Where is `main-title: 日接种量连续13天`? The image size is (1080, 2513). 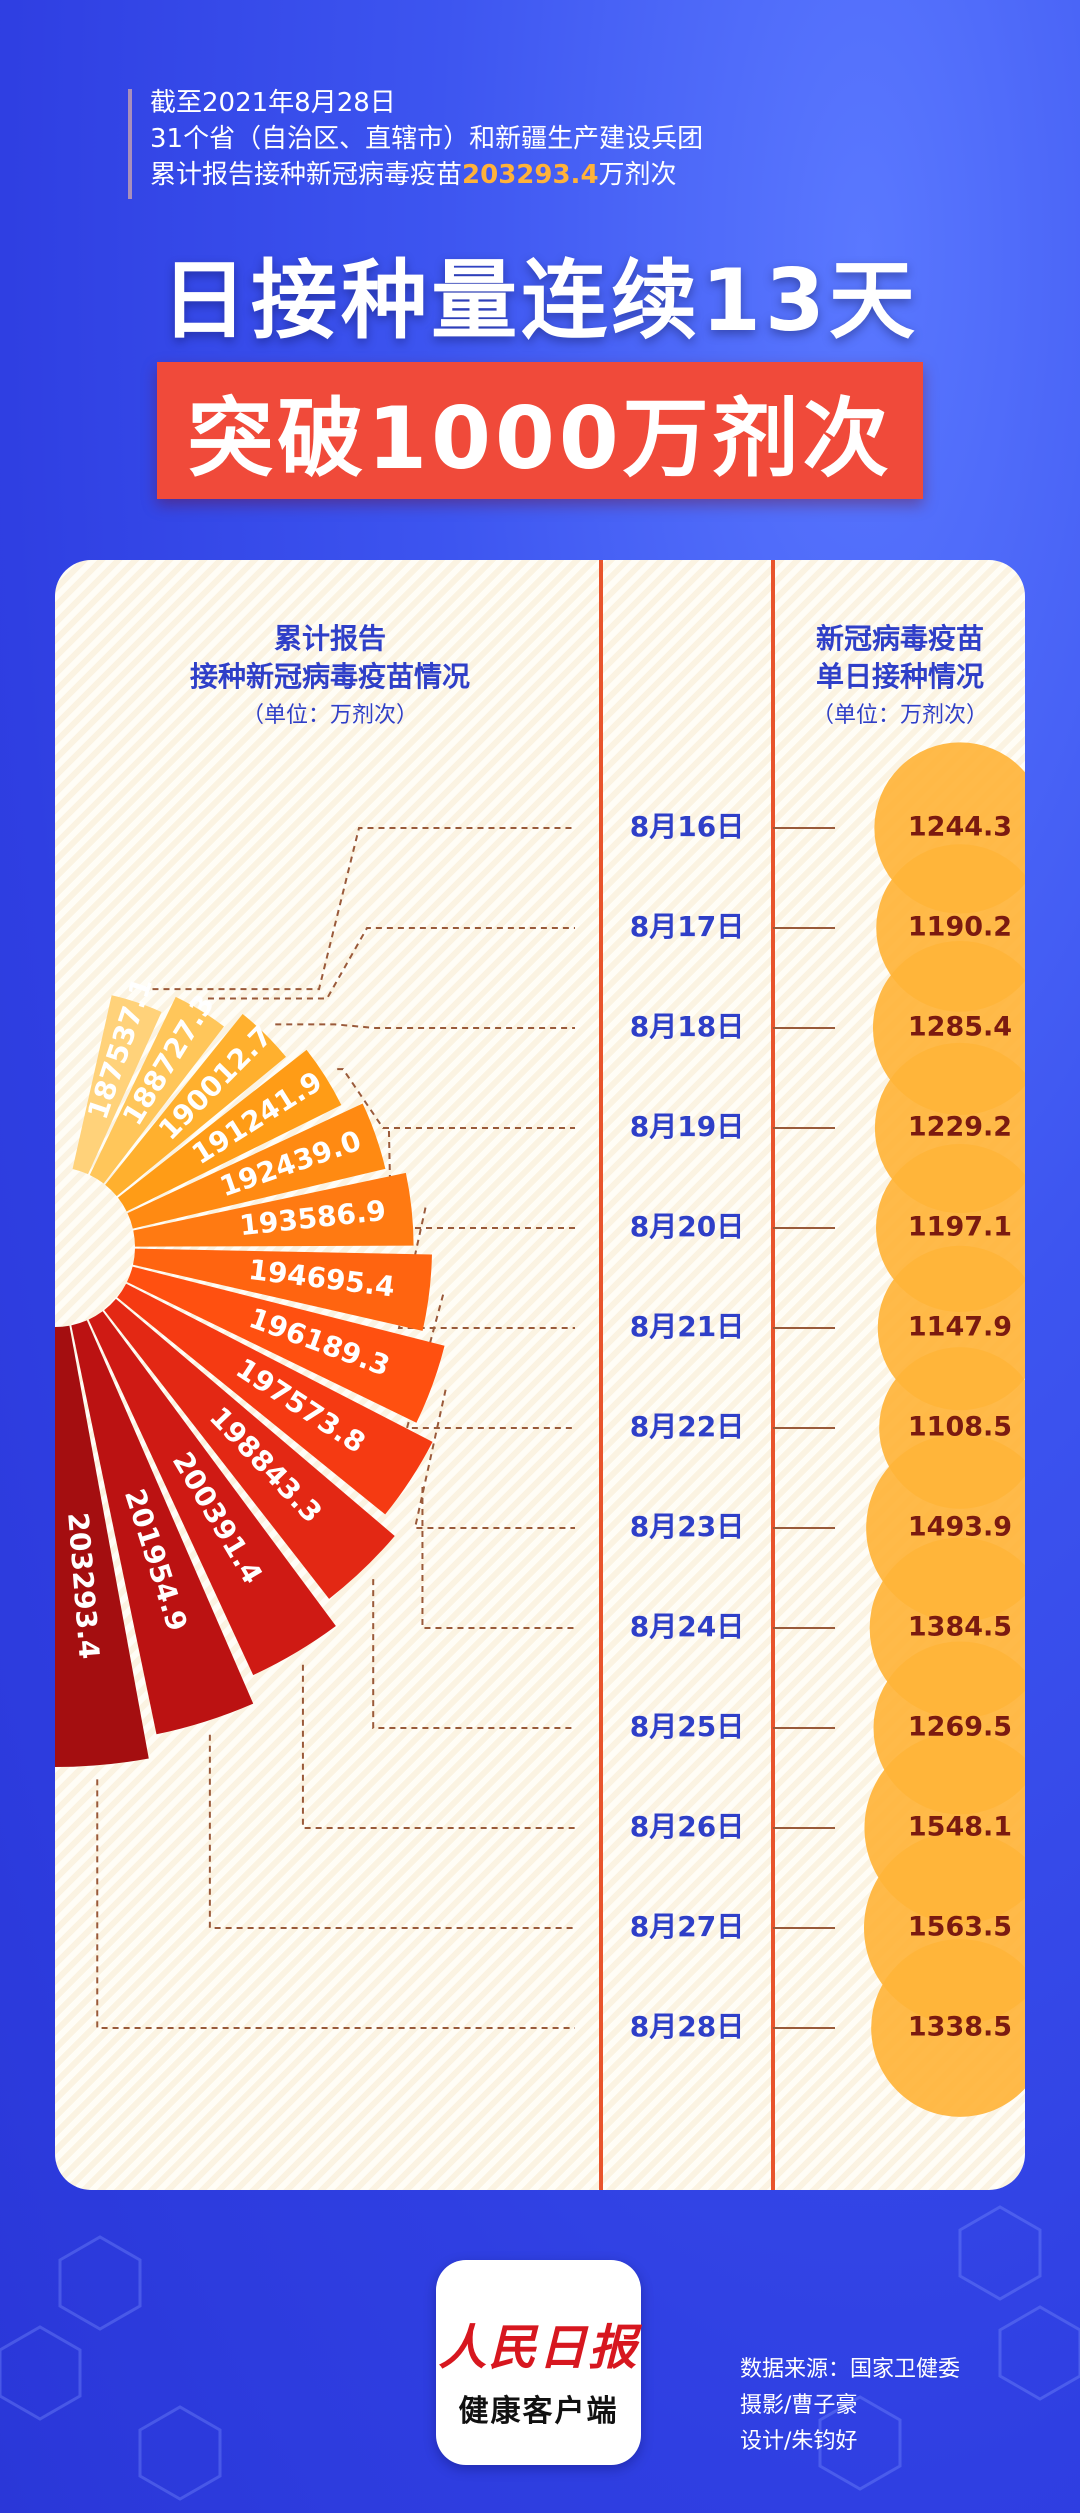 main-title: 日接种量连续13天 is located at coordinates (540, 301).